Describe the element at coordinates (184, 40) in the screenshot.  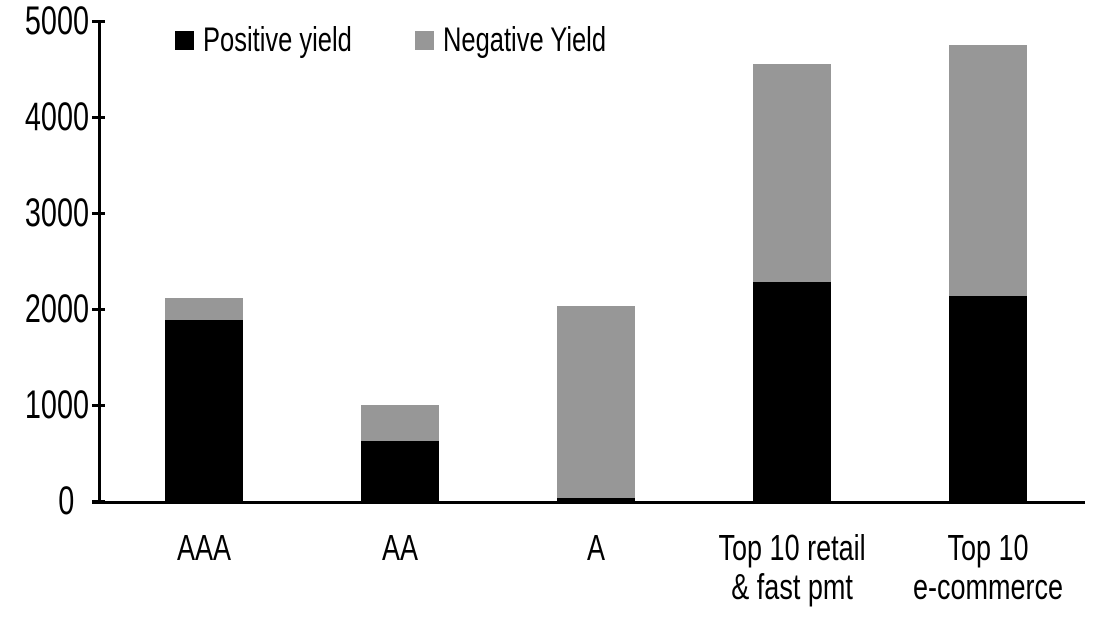
I see `legend-swatch-positive-yield-icon` at that location.